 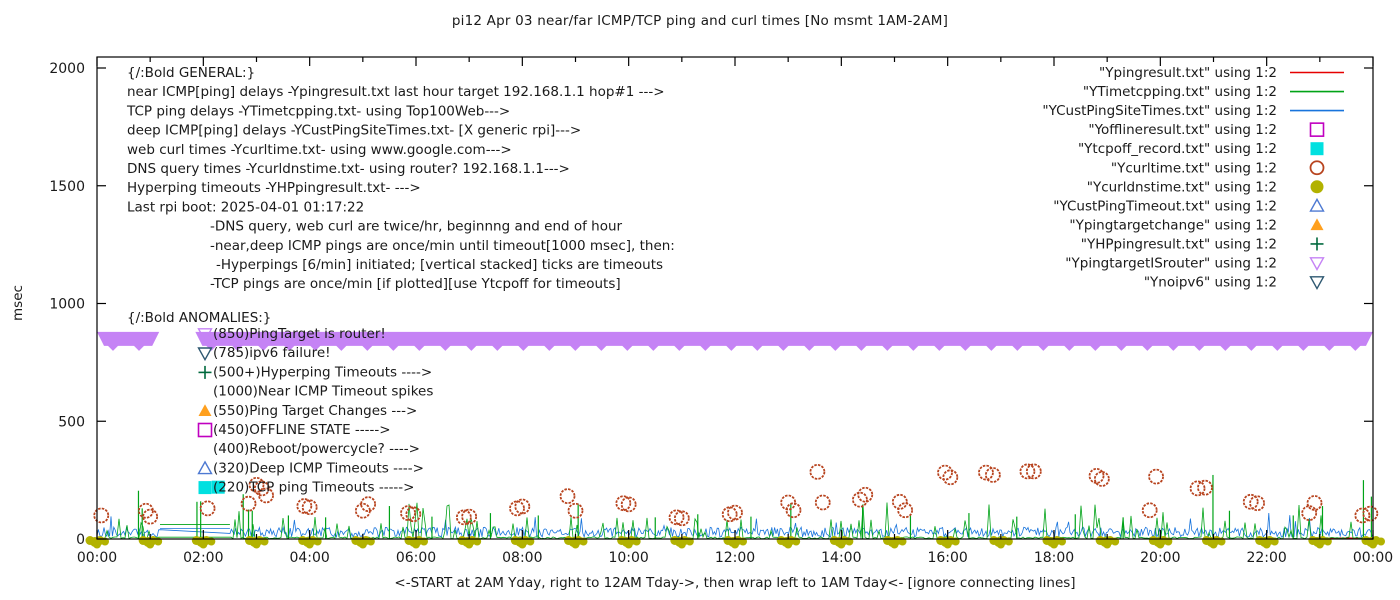 What do you see at coordinates (416, 558) in the screenshot?
I see `svg-text: 06:00` at bounding box center [416, 558].